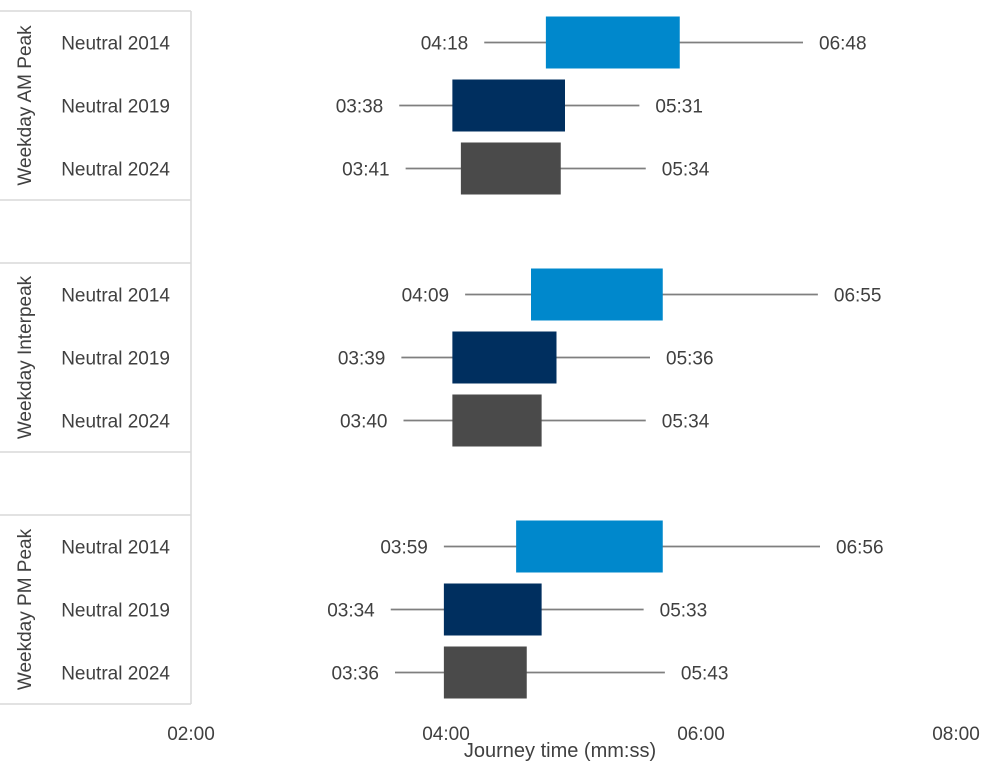  What do you see at coordinates (690, 359) in the screenshot?
I see `max-data-label: 05:36` at bounding box center [690, 359].